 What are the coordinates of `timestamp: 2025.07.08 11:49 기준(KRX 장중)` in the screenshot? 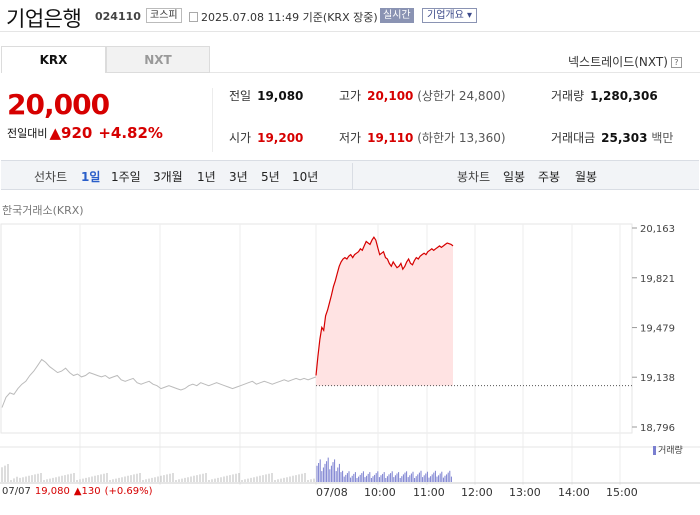 It's located at (283, 17).